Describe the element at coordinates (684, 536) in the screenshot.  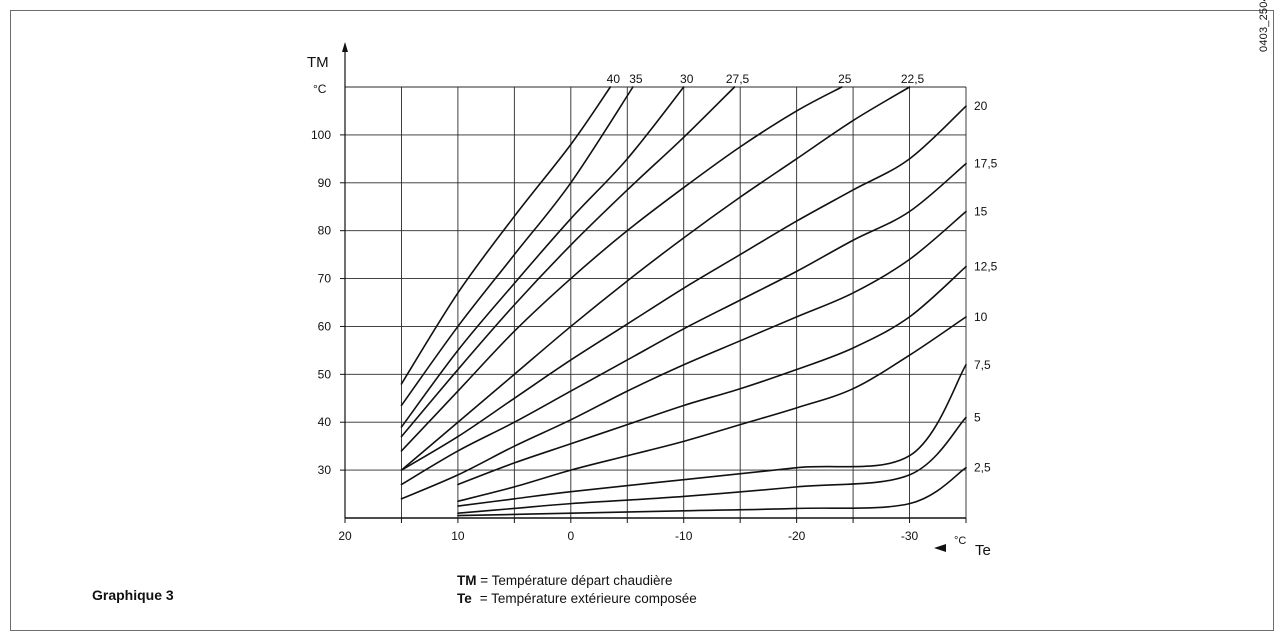
I see `x-tick-label: -10` at that location.